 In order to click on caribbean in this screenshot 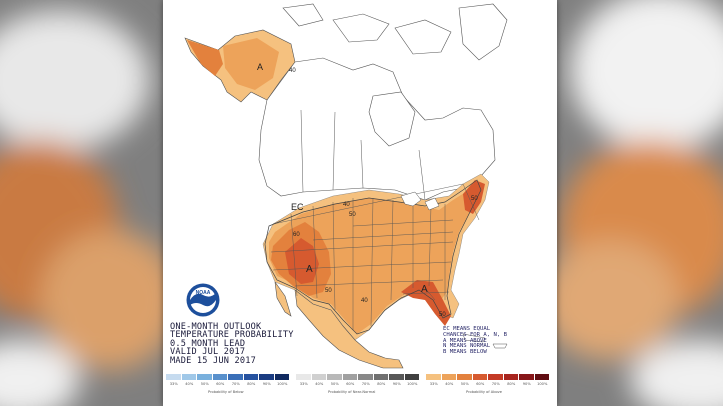, I will do `click(485, 341)`.